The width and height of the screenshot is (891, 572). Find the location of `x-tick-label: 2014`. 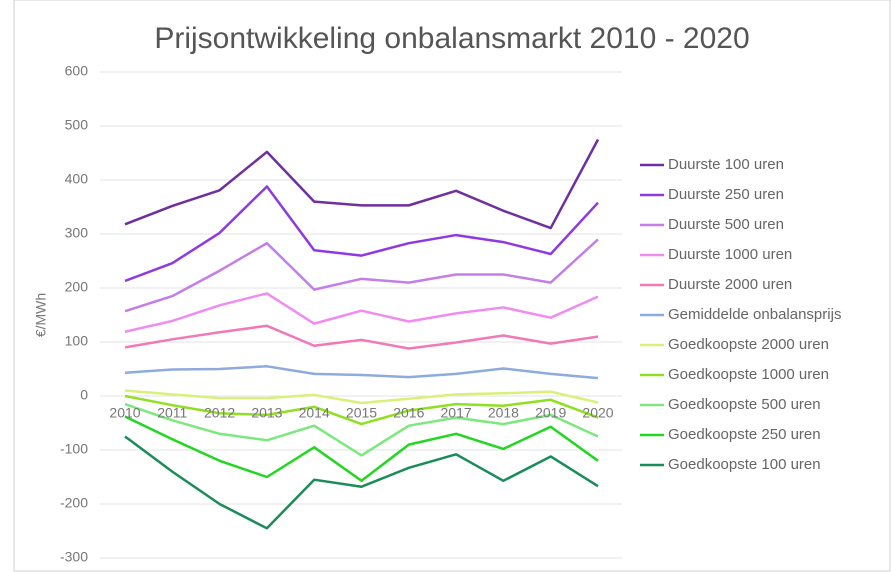

x-tick-label: 2014 is located at coordinates (314, 413).